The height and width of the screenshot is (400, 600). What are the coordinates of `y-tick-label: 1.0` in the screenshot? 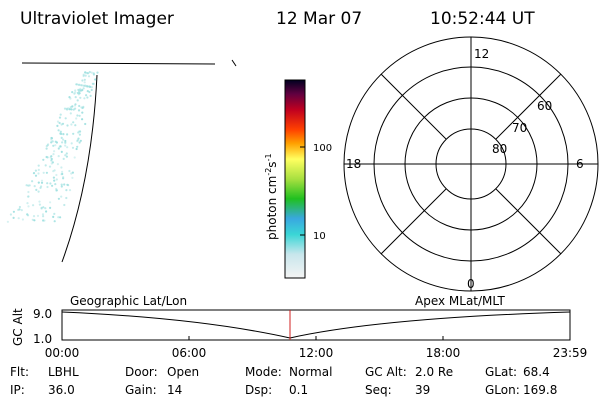 It's located at (42, 339).